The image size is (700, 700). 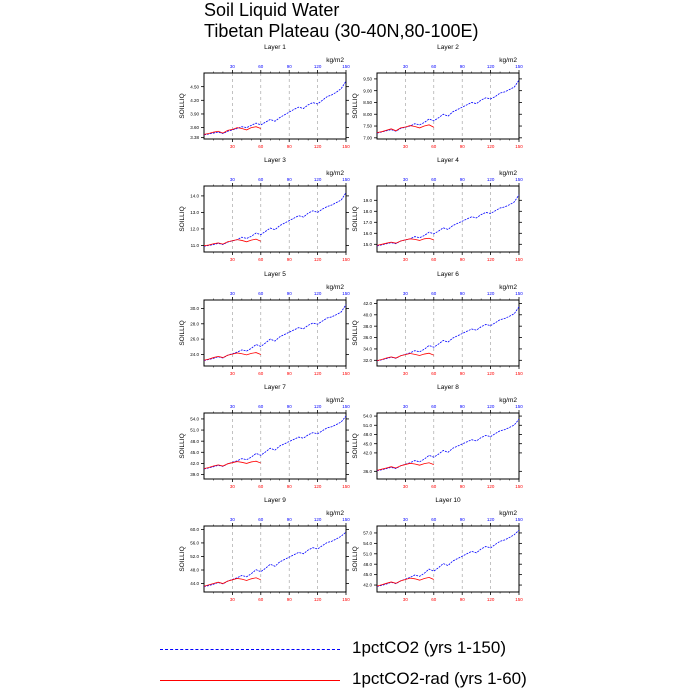 What do you see at coordinates (275, 387) in the screenshot?
I see `panel-title: Layer 7` at bounding box center [275, 387].